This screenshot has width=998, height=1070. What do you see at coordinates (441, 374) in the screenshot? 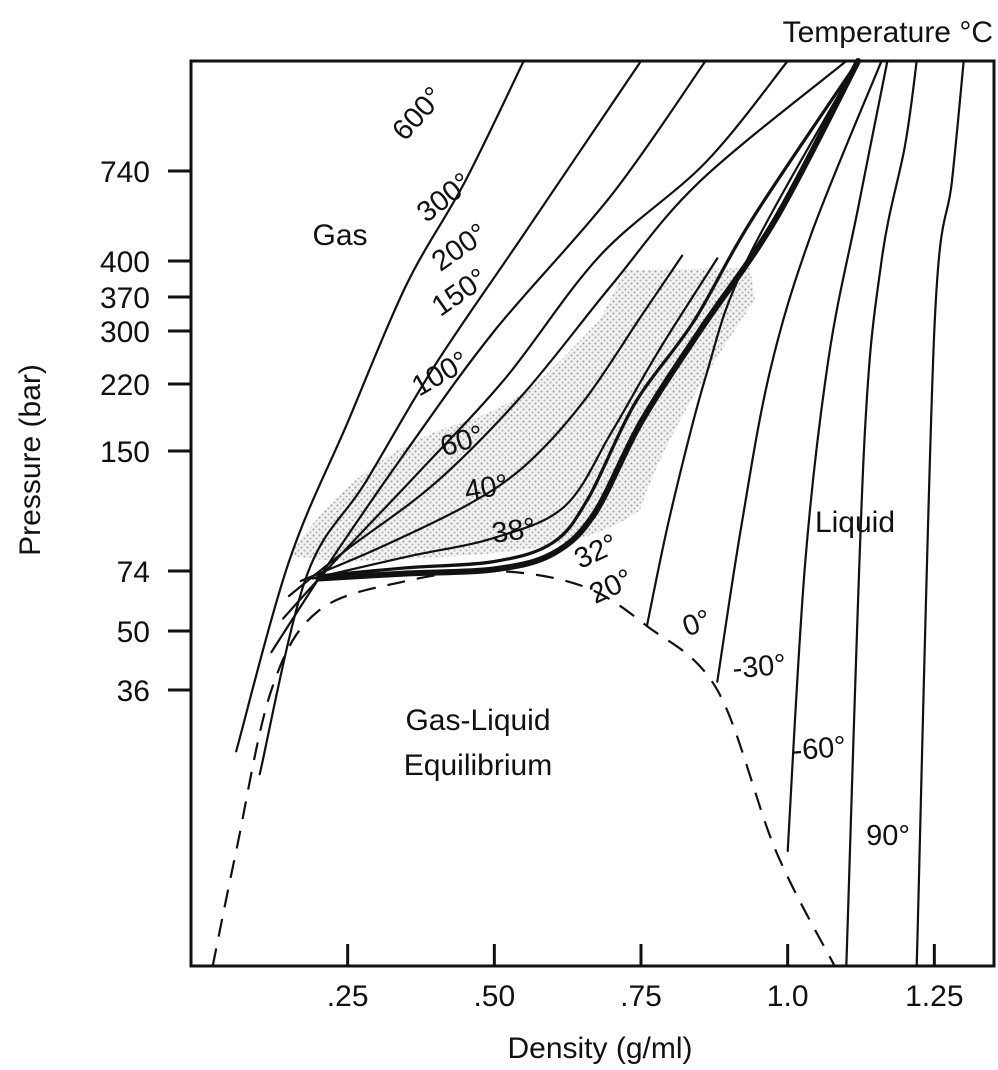
I see `isotherm-label: 100°` at bounding box center [441, 374].